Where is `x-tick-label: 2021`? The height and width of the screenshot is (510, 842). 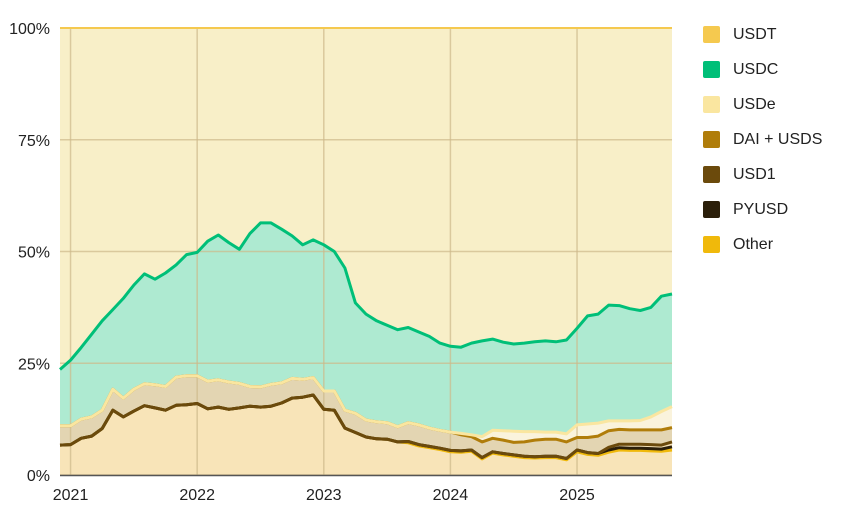 x-tick-label: 2021 is located at coordinates (71, 495).